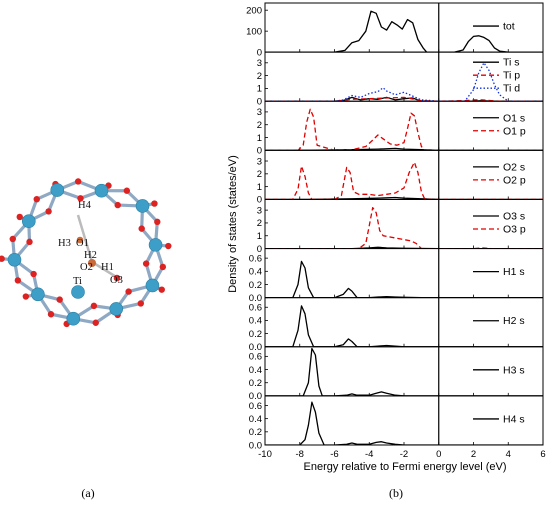  I want to click on dos-panel: 0 100 200 tot, so click(395, 30).